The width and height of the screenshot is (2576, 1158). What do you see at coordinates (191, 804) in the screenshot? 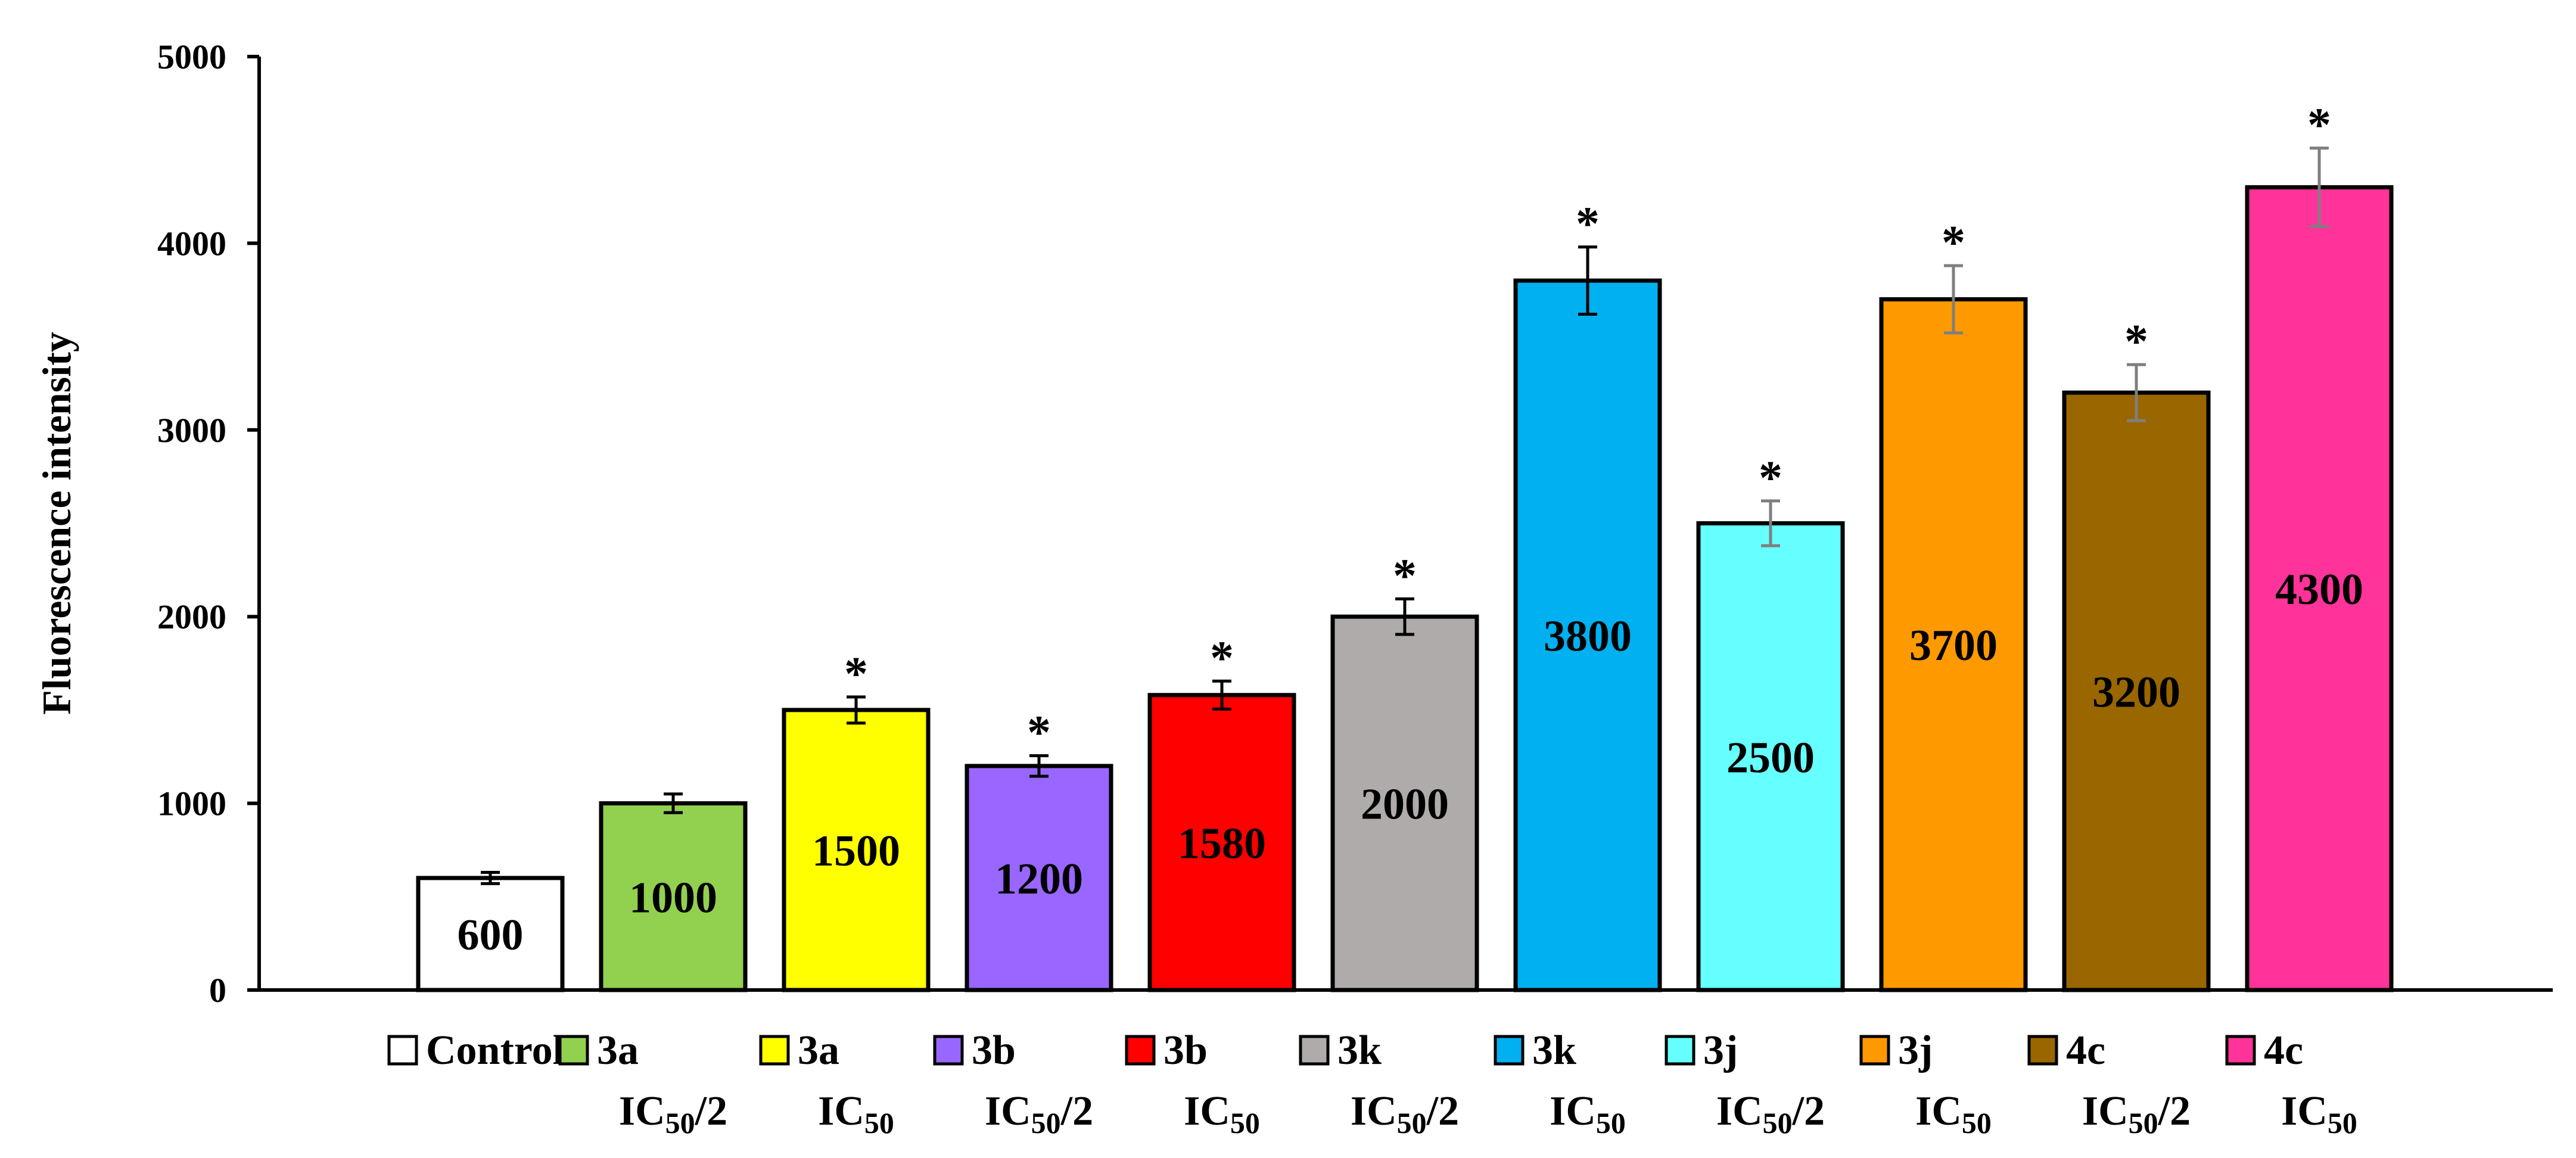
I see `y-tick-label: 1000` at bounding box center [191, 804].